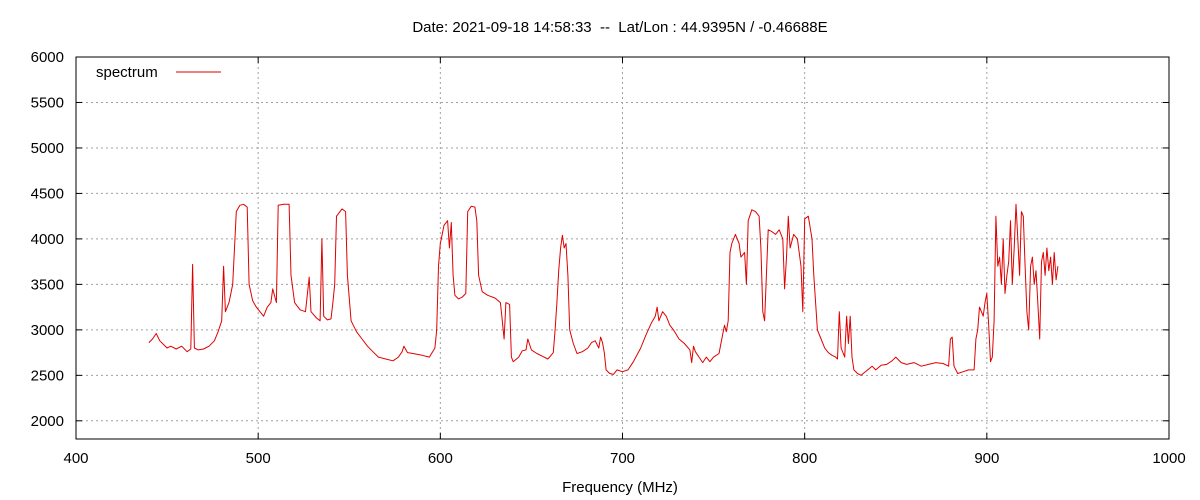 This screenshot has width=1200, height=500. I want to click on y-tick-label: 6000, so click(47, 57).